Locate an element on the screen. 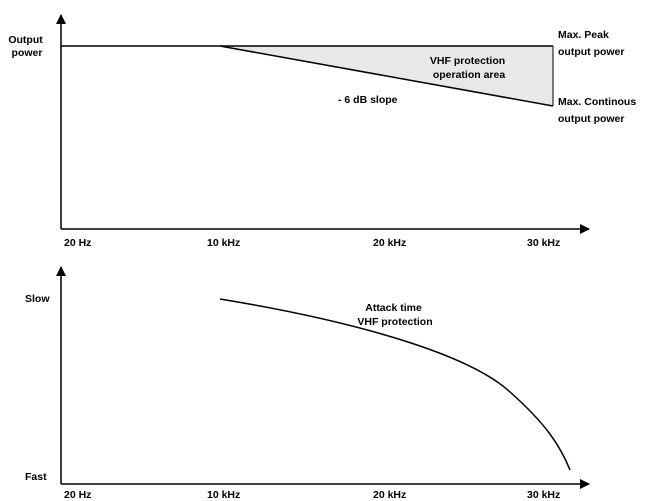  curve-label-line1: Attack time is located at coordinates (393, 308).